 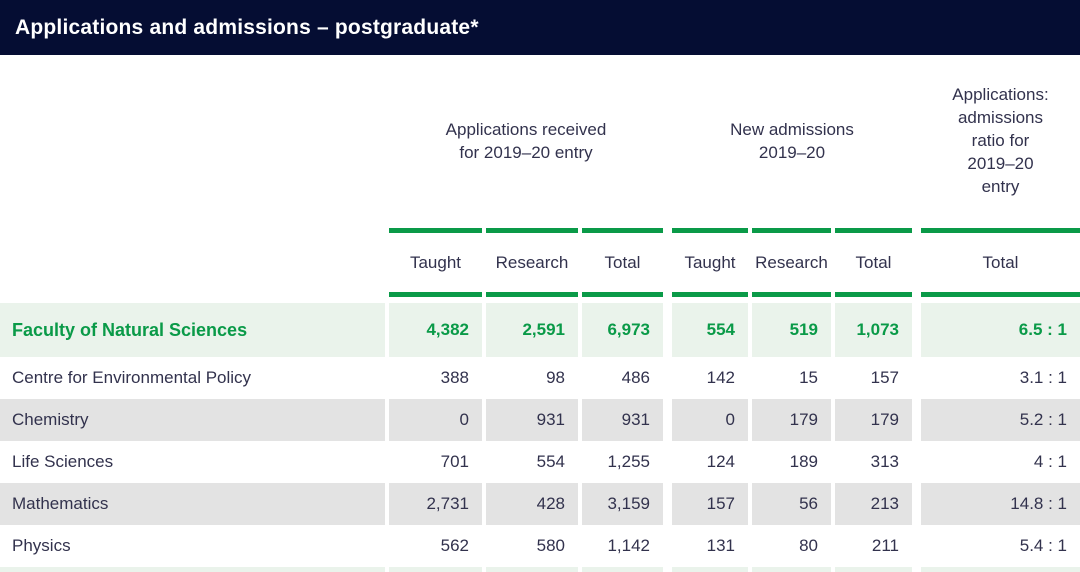 I want to click on row-value: 131, so click(x=720, y=545).